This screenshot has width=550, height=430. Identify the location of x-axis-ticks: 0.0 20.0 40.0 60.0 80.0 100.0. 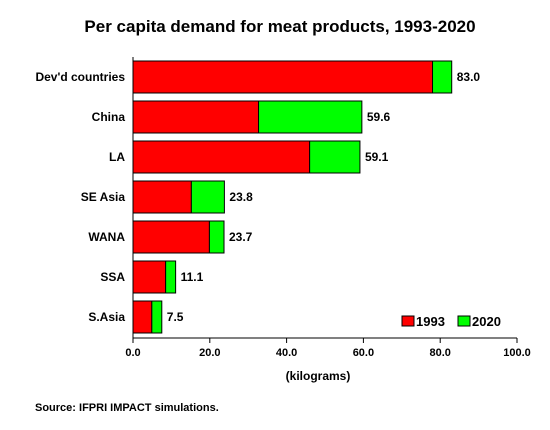
(328, 348).